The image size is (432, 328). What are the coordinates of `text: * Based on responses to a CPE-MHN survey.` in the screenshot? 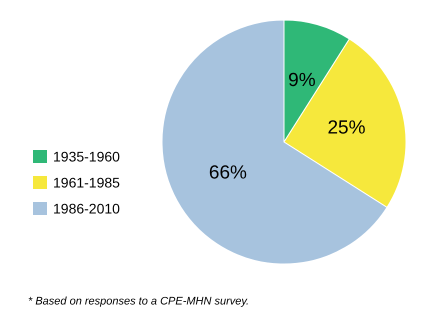 It's located at (139, 302).